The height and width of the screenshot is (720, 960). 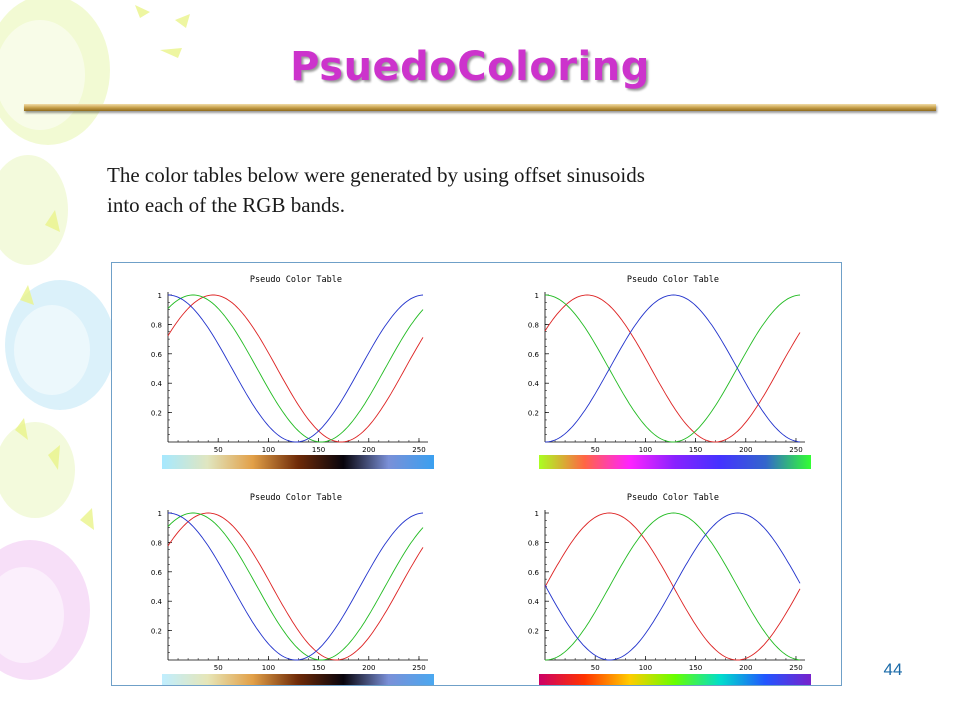 I want to click on body-line-2: into each of the RGB bands., so click(x=226, y=205).